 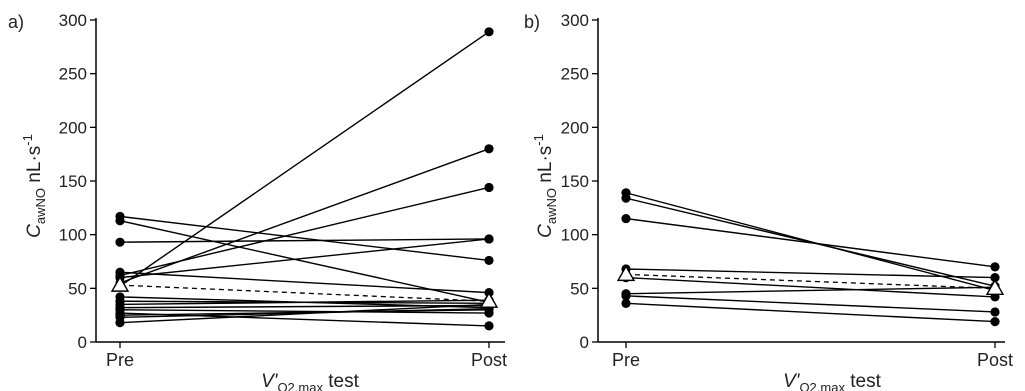 What do you see at coordinates (16, 22) in the screenshot?
I see `panel-label: a)` at bounding box center [16, 22].